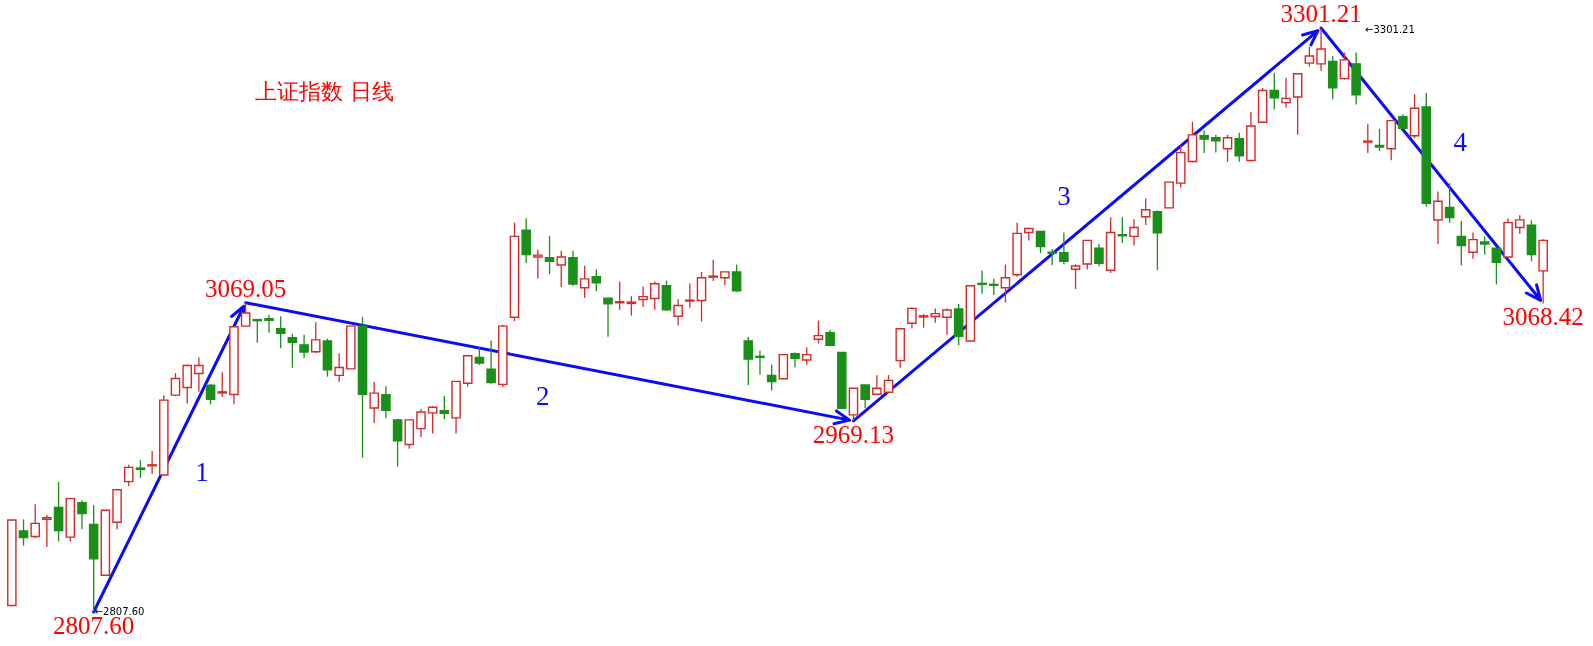 The height and width of the screenshot is (646, 1593). Describe the element at coordinates (1460, 142) in the screenshot. I see `annotation: 4` at that location.